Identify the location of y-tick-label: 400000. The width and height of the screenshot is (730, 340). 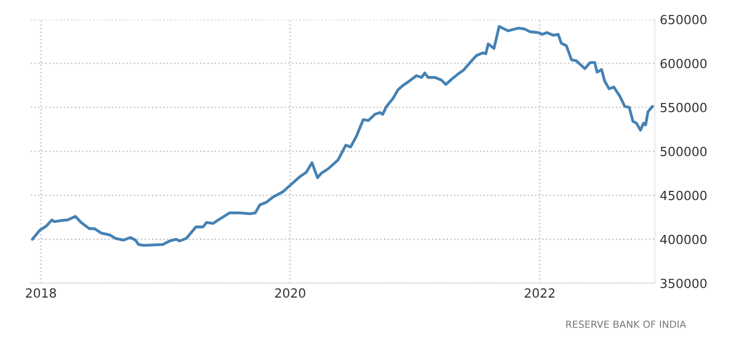
(683, 239).